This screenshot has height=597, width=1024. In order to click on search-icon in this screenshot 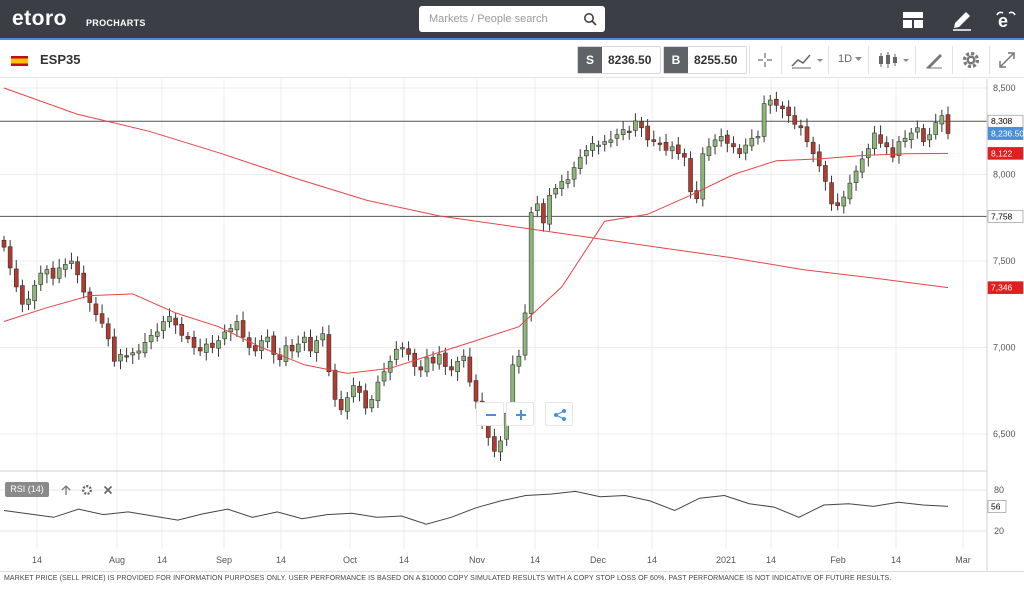, I will do `click(590, 19)`.